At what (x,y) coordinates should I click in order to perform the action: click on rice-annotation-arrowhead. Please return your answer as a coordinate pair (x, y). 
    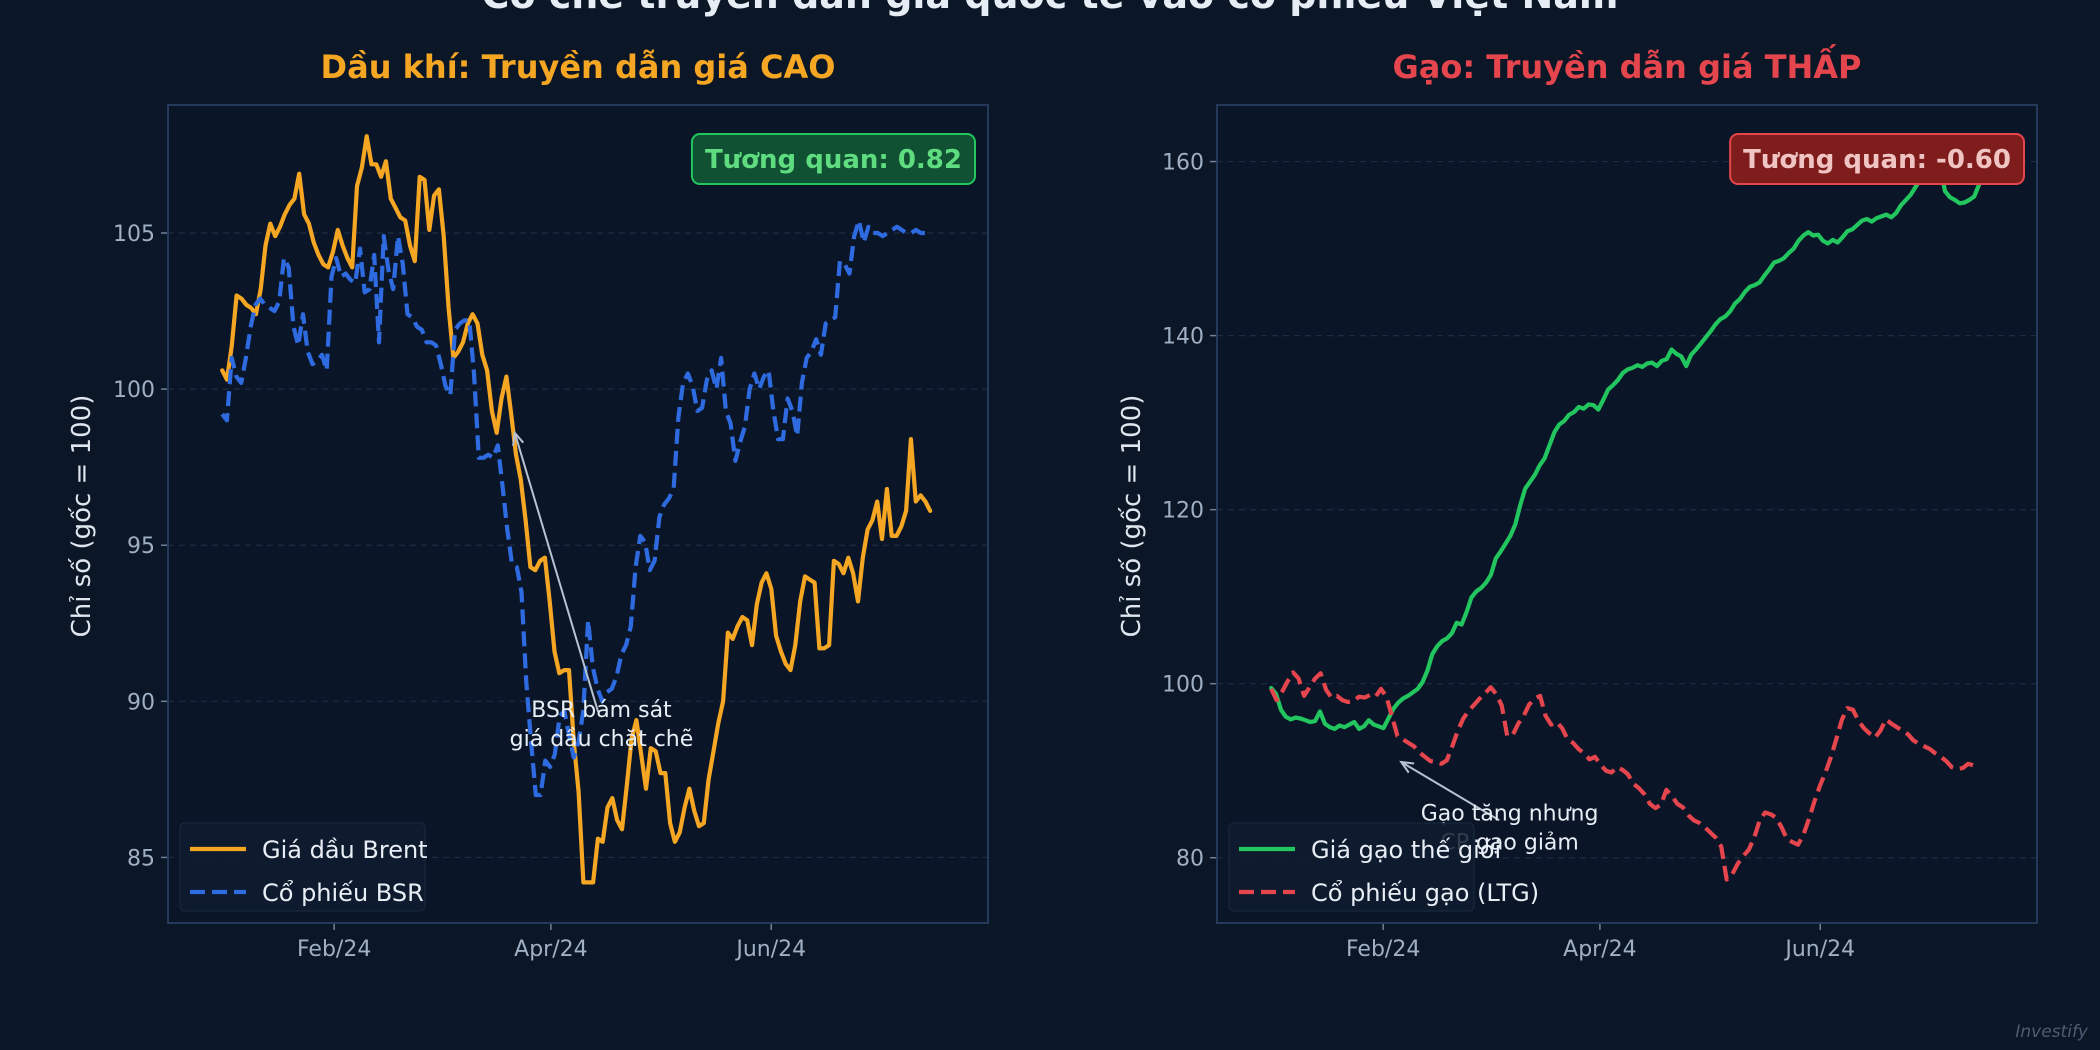
    Looking at the image, I should click on (1407, 767).